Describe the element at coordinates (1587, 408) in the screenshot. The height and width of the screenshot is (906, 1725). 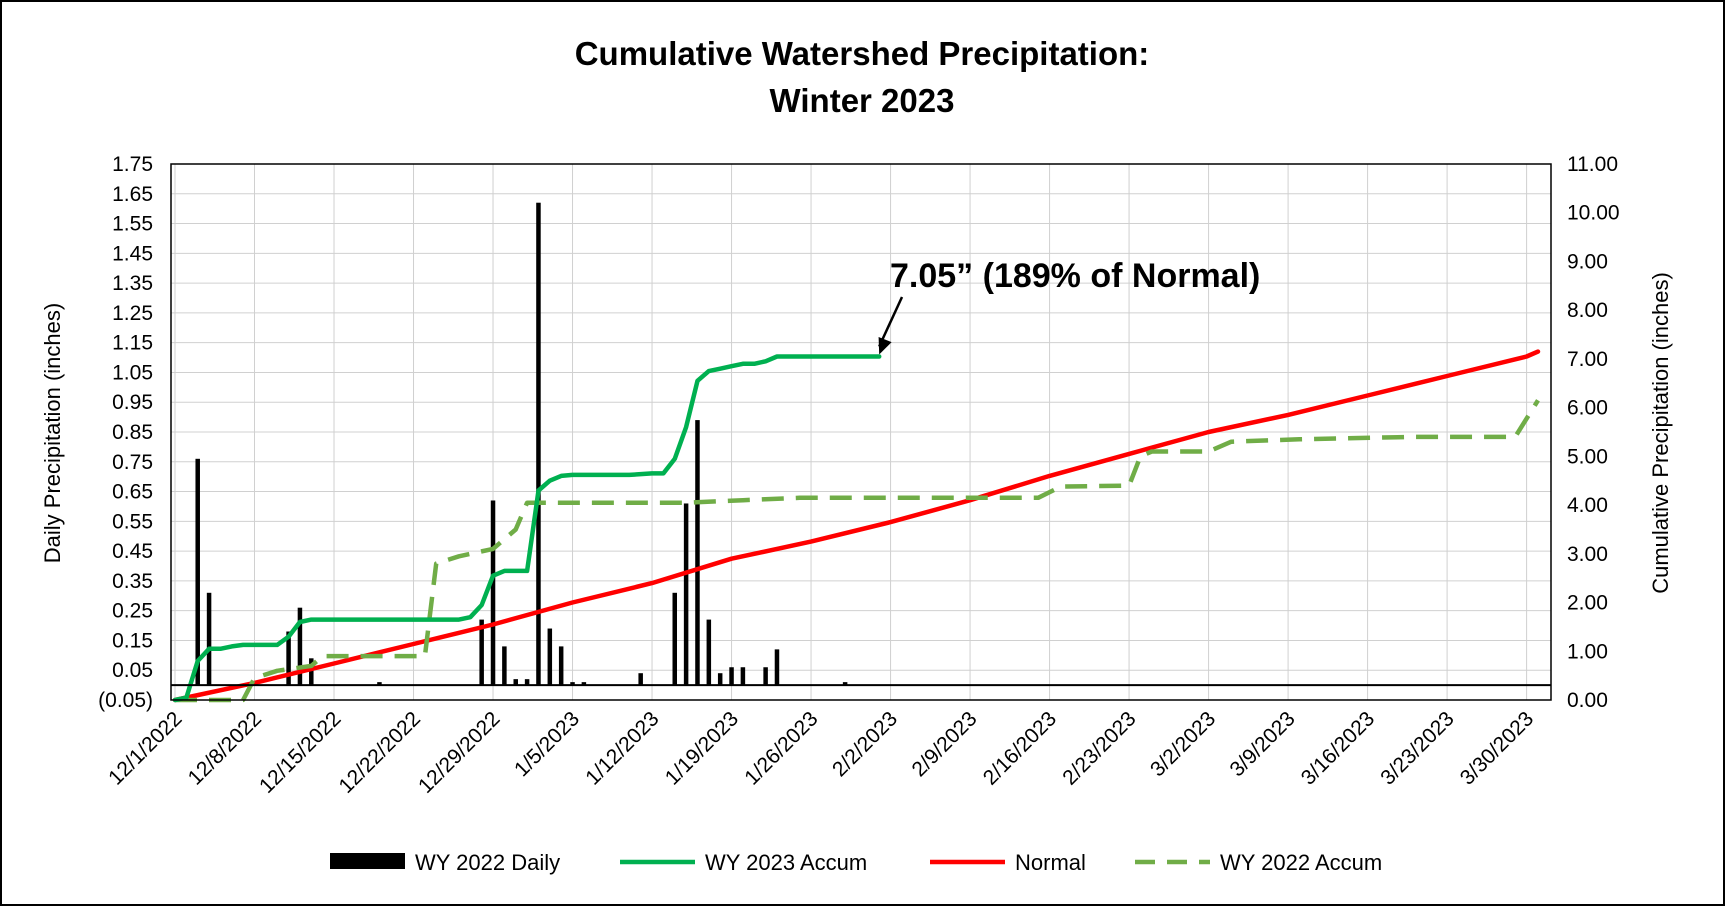
I see `y2-tick-label: 6.00` at that location.